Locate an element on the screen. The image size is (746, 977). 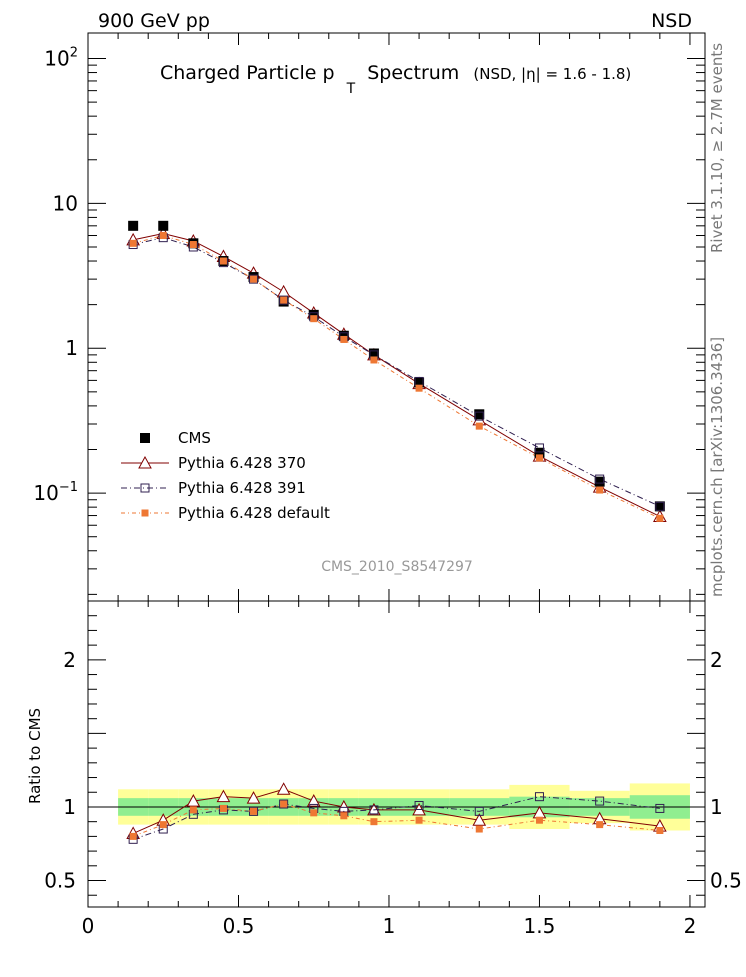
x-tick-label: 0 is located at coordinates (88, 926).